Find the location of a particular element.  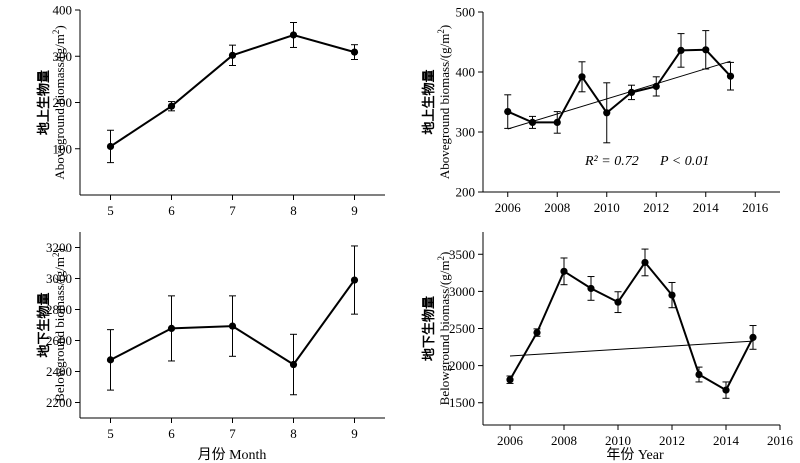

y-tick-label: 2600 is located at coordinates (59, 340).